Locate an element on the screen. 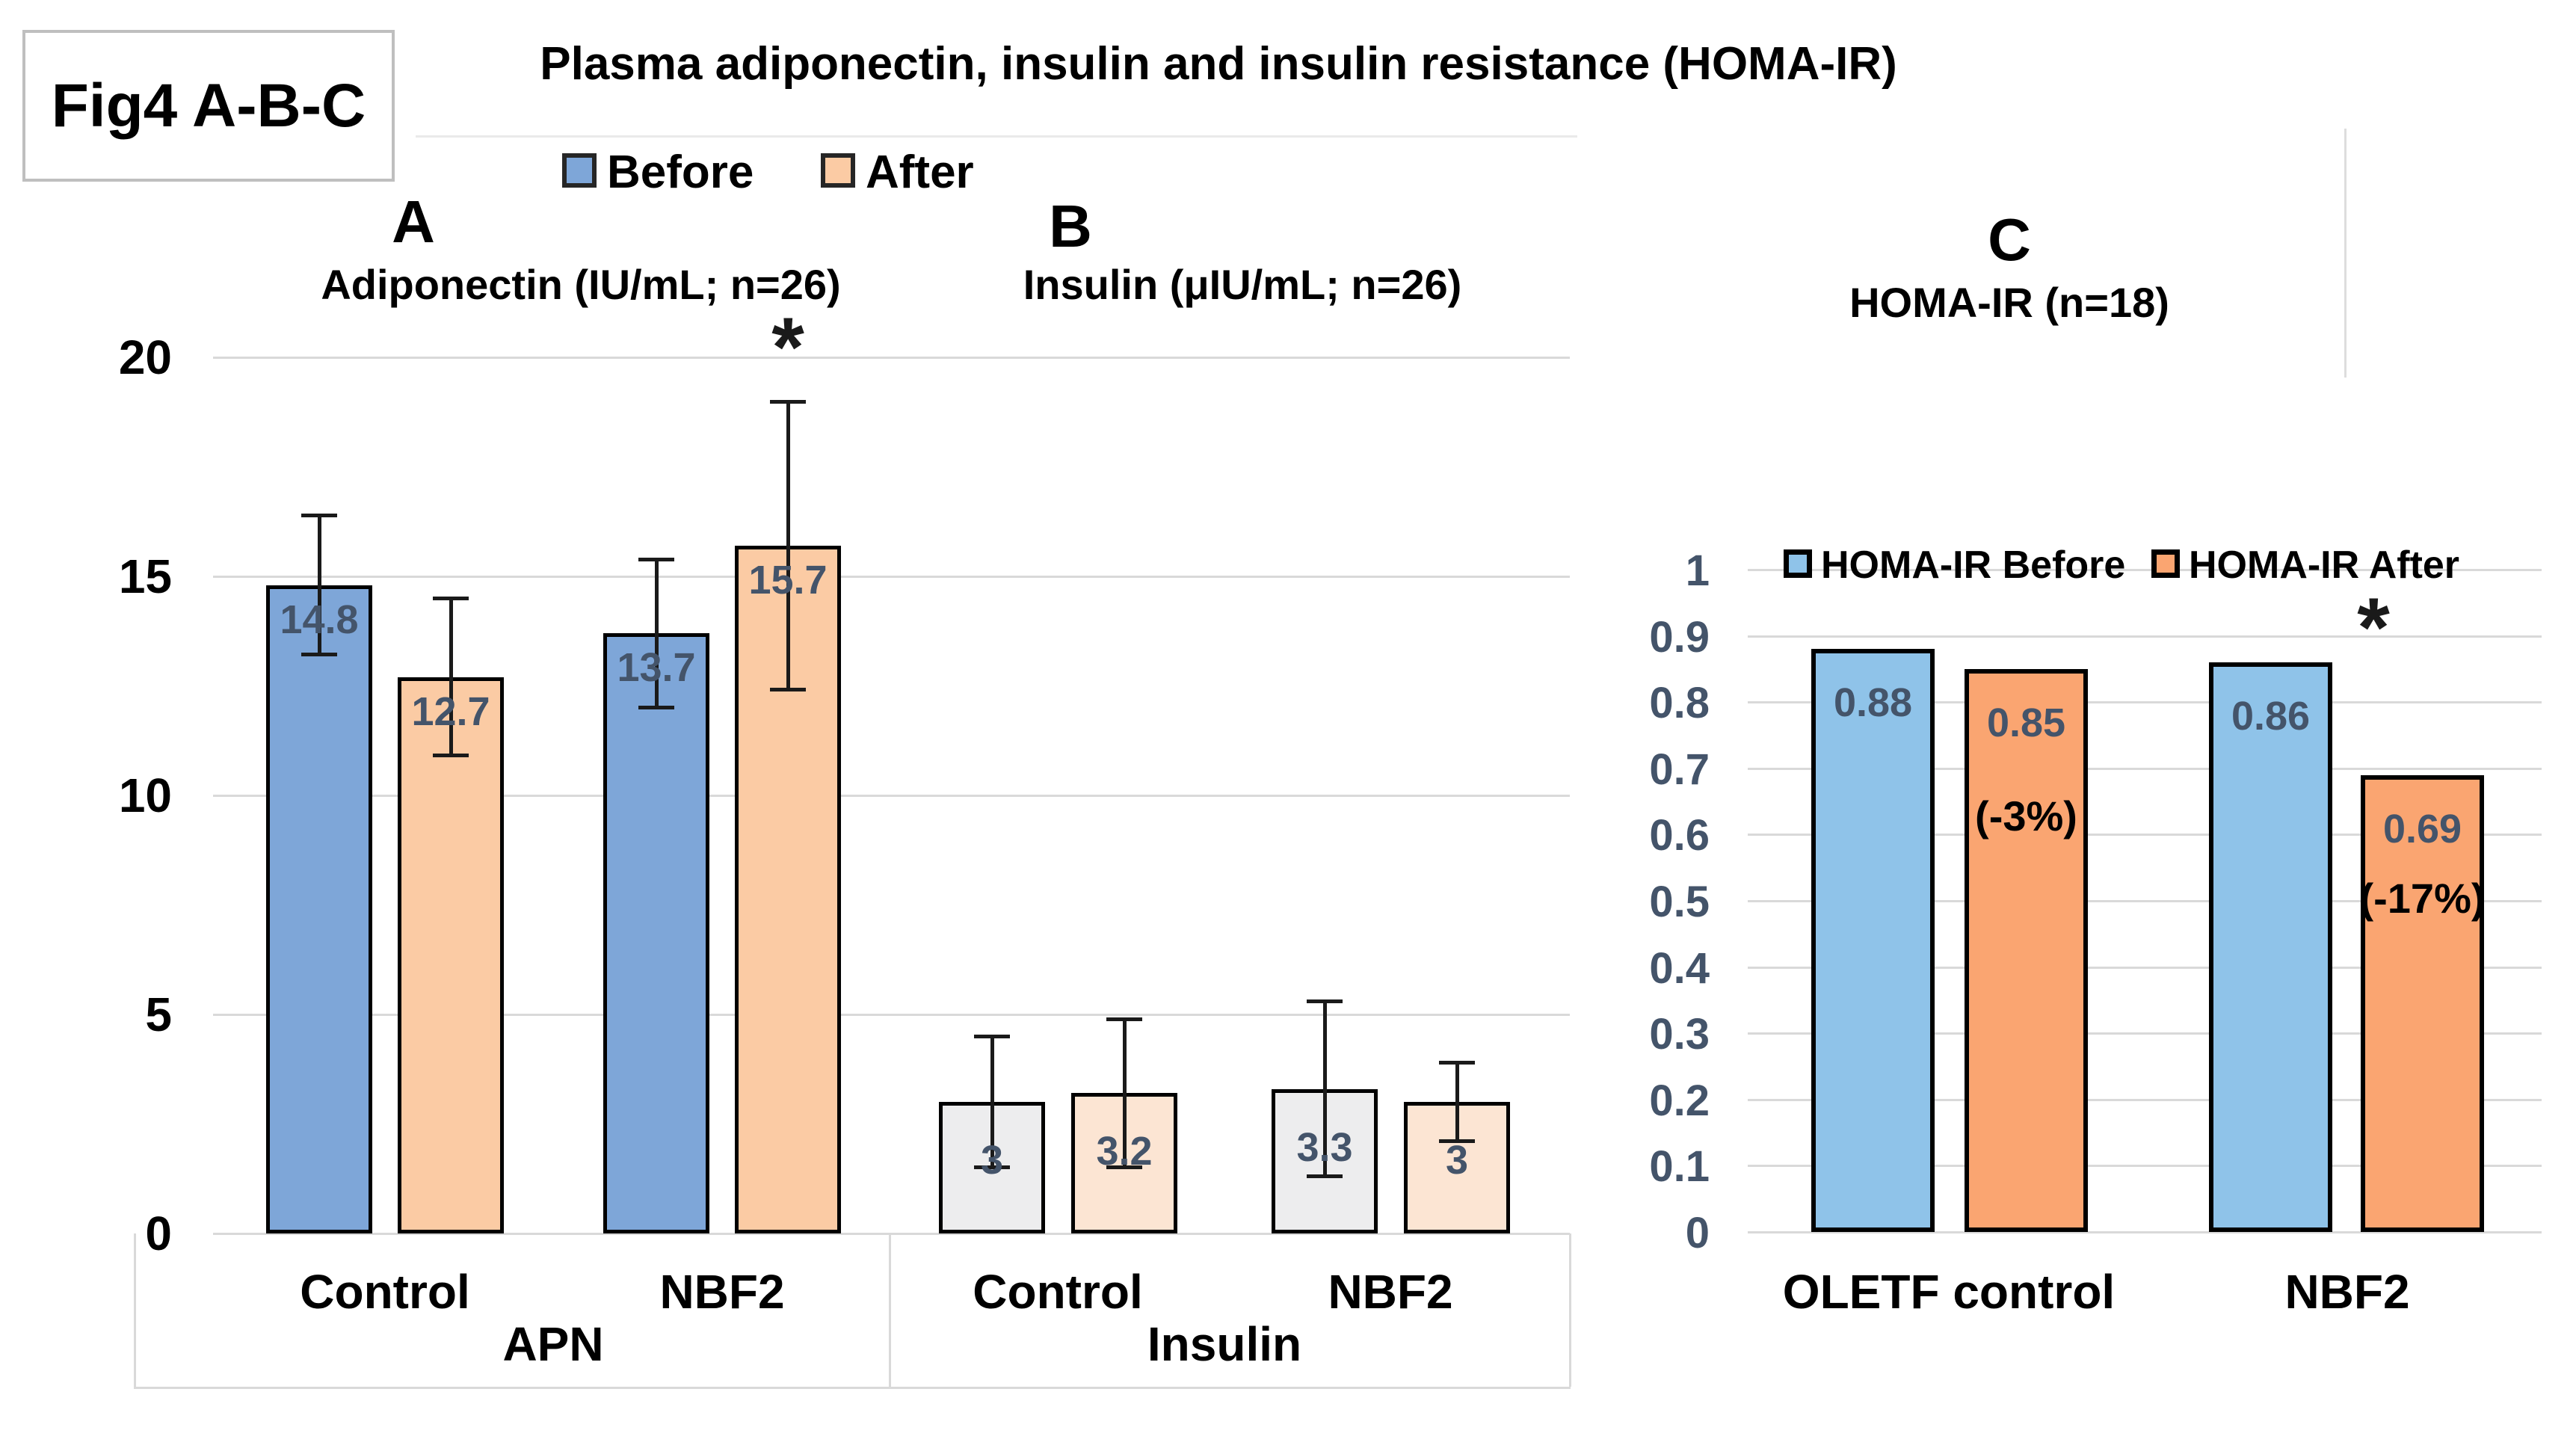  bar-value-label: 12.7 is located at coordinates (450, 712).